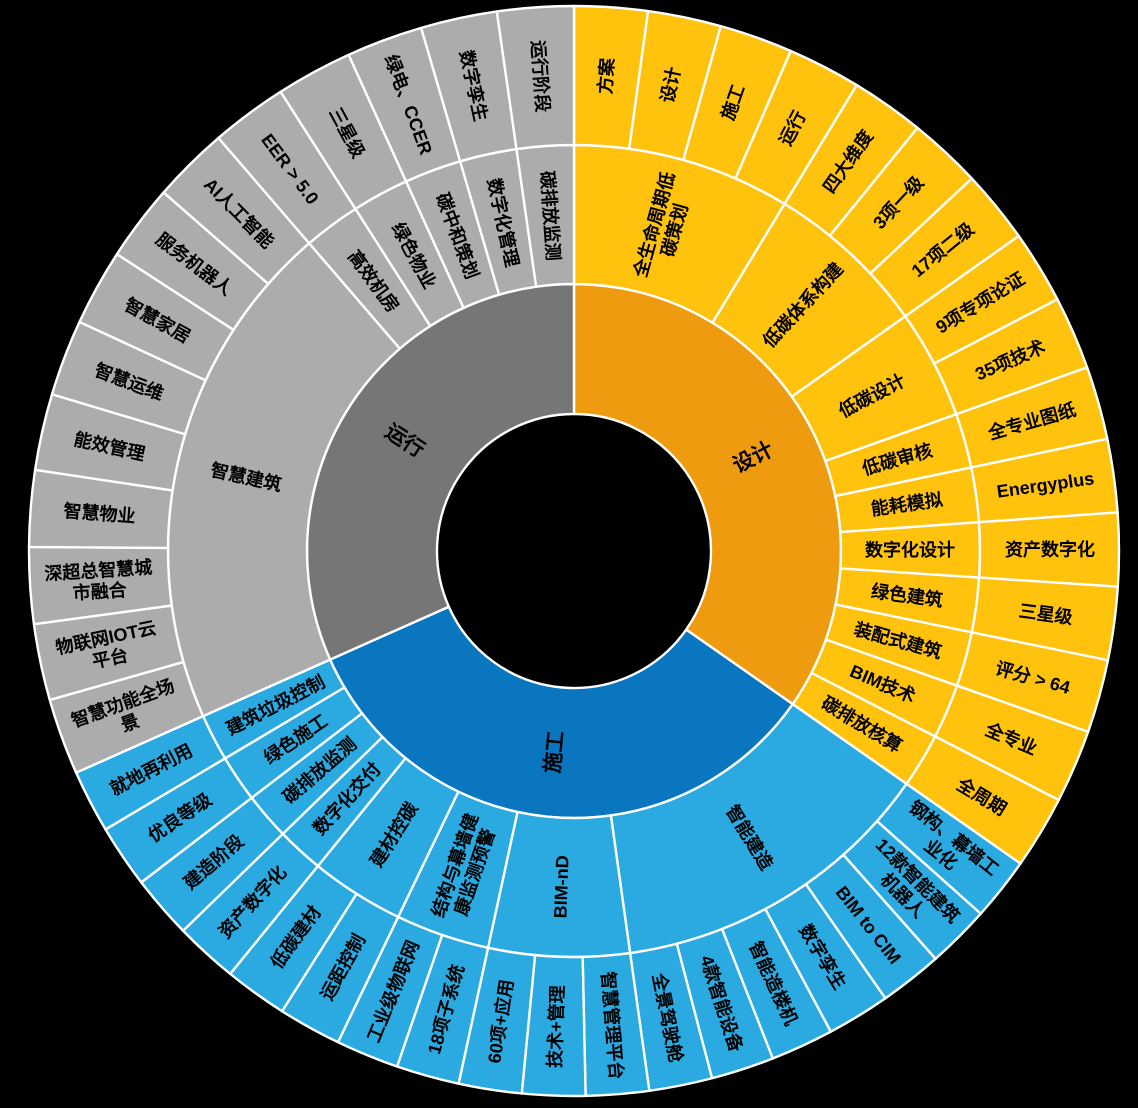 This screenshot has width=1138, height=1108. I want to click on ring3-label: 运行阶段, so click(541, 77).